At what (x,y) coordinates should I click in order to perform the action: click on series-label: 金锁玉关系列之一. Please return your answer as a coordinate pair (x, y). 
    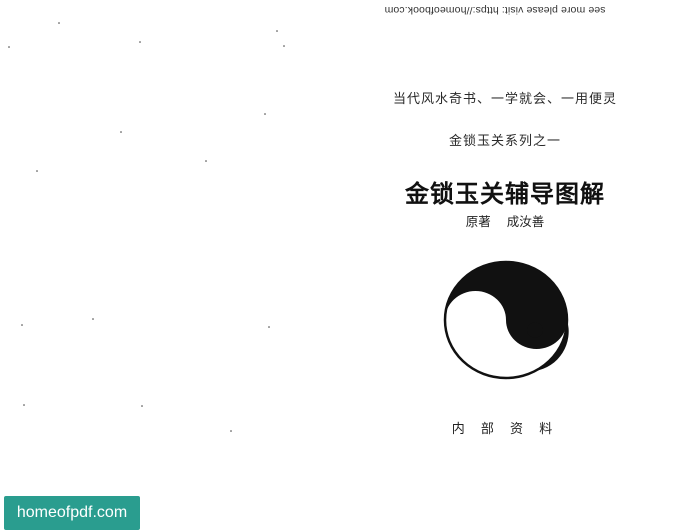
    Looking at the image, I should click on (504, 141).